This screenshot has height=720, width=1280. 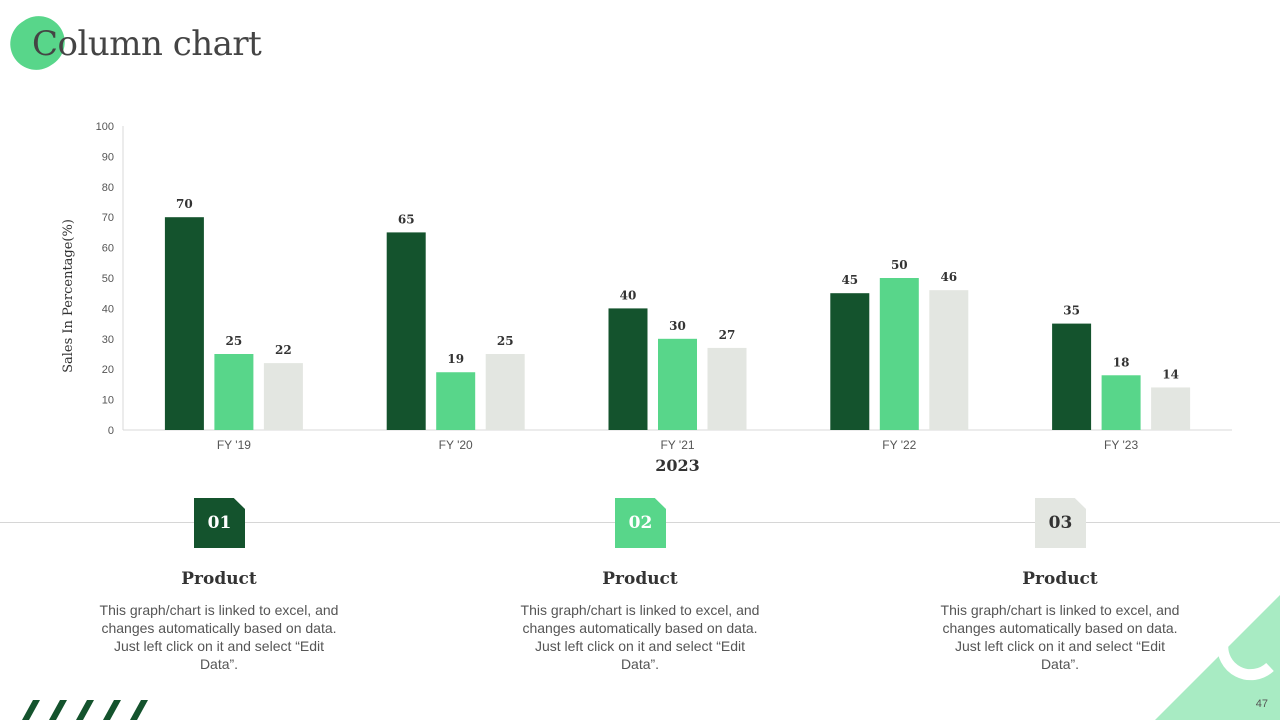 I want to click on x-tick-label: FY '21, so click(x=677, y=445).